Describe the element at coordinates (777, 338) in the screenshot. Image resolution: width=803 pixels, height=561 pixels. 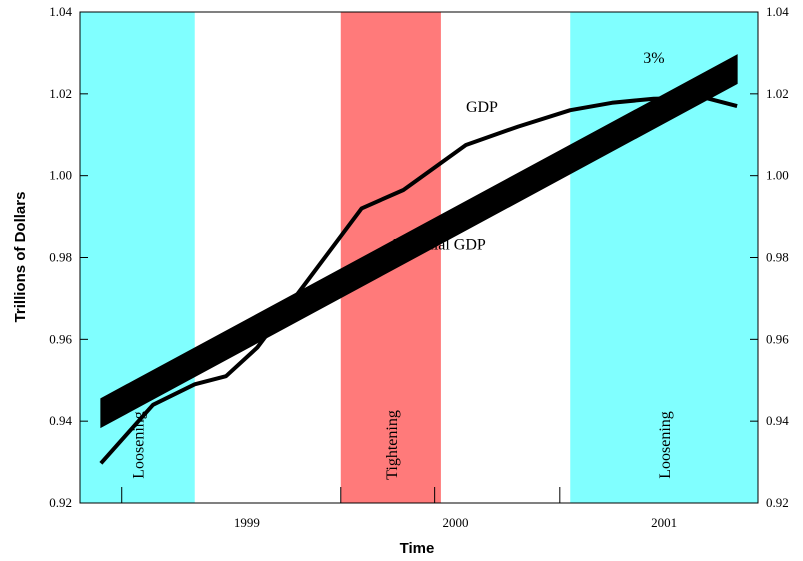
I see `y-tick-label-right-2: 0.96` at that location.